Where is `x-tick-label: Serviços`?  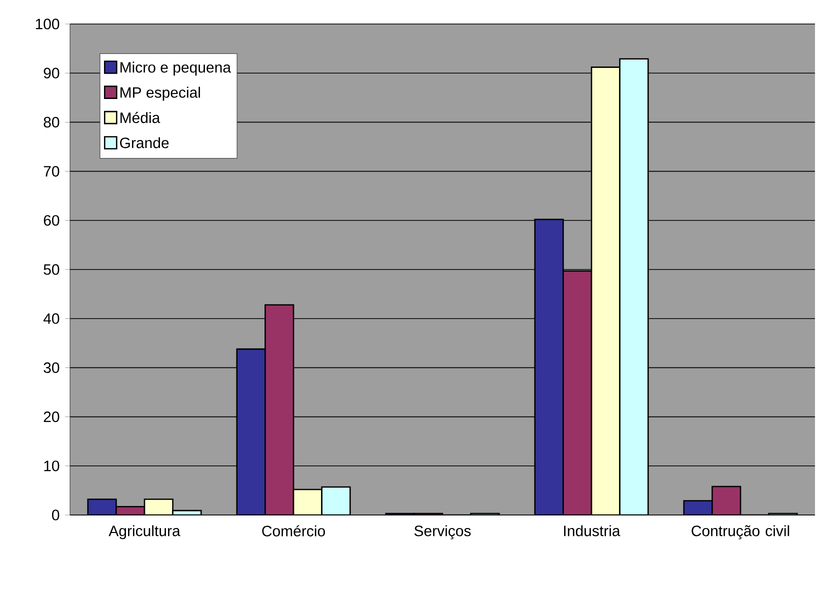 x-tick-label: Serviços is located at coordinates (442, 532).